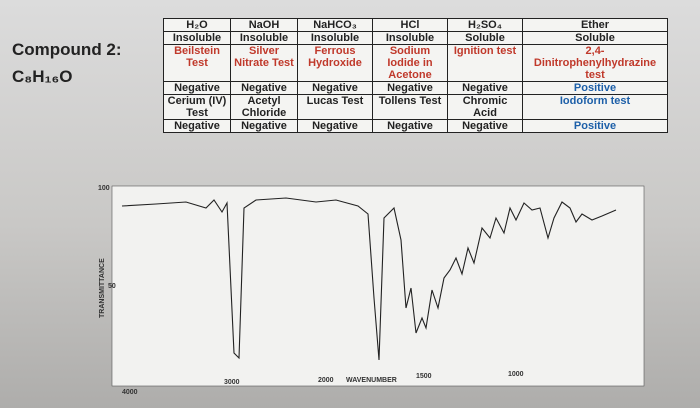 The height and width of the screenshot is (408, 700). I want to click on y-axis-label: TRANSMITTANCE, so click(102, 288).